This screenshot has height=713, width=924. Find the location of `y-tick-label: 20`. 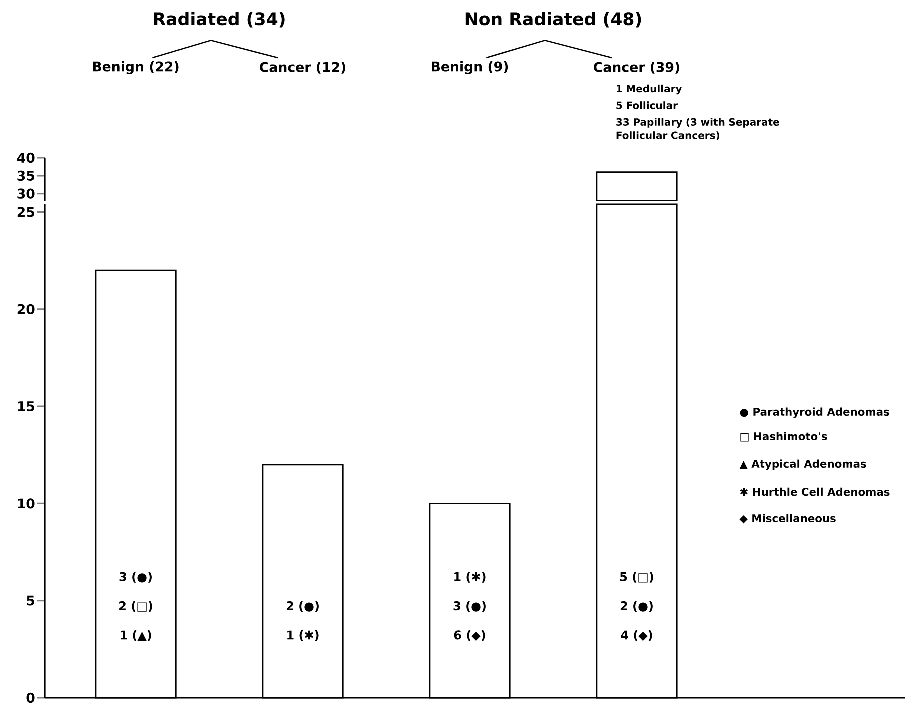

y-tick-label: 20 is located at coordinates (26, 309).